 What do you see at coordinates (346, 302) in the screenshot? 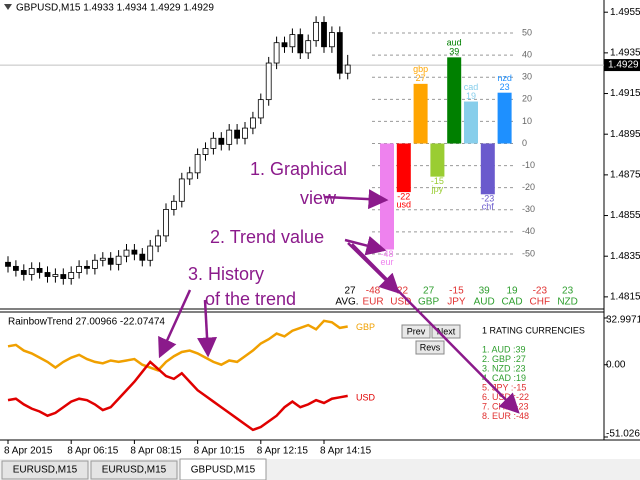
I see `avg-label: AVG.` at bounding box center [346, 302].